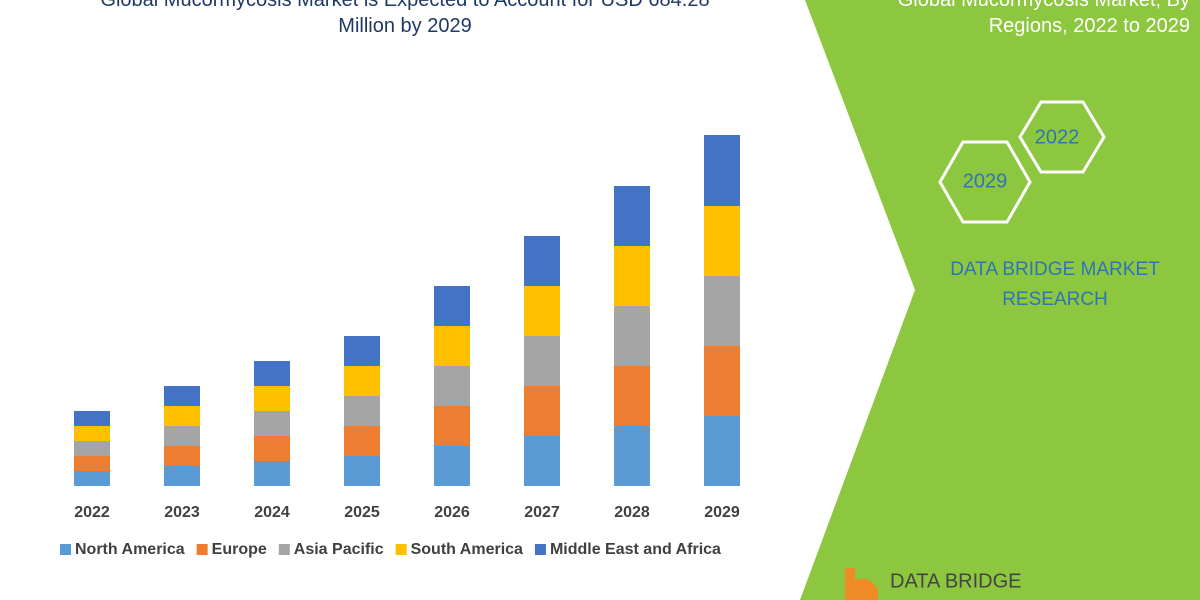 The image size is (1200, 600). I want to click on hexagon-label: 2029, so click(985, 181).